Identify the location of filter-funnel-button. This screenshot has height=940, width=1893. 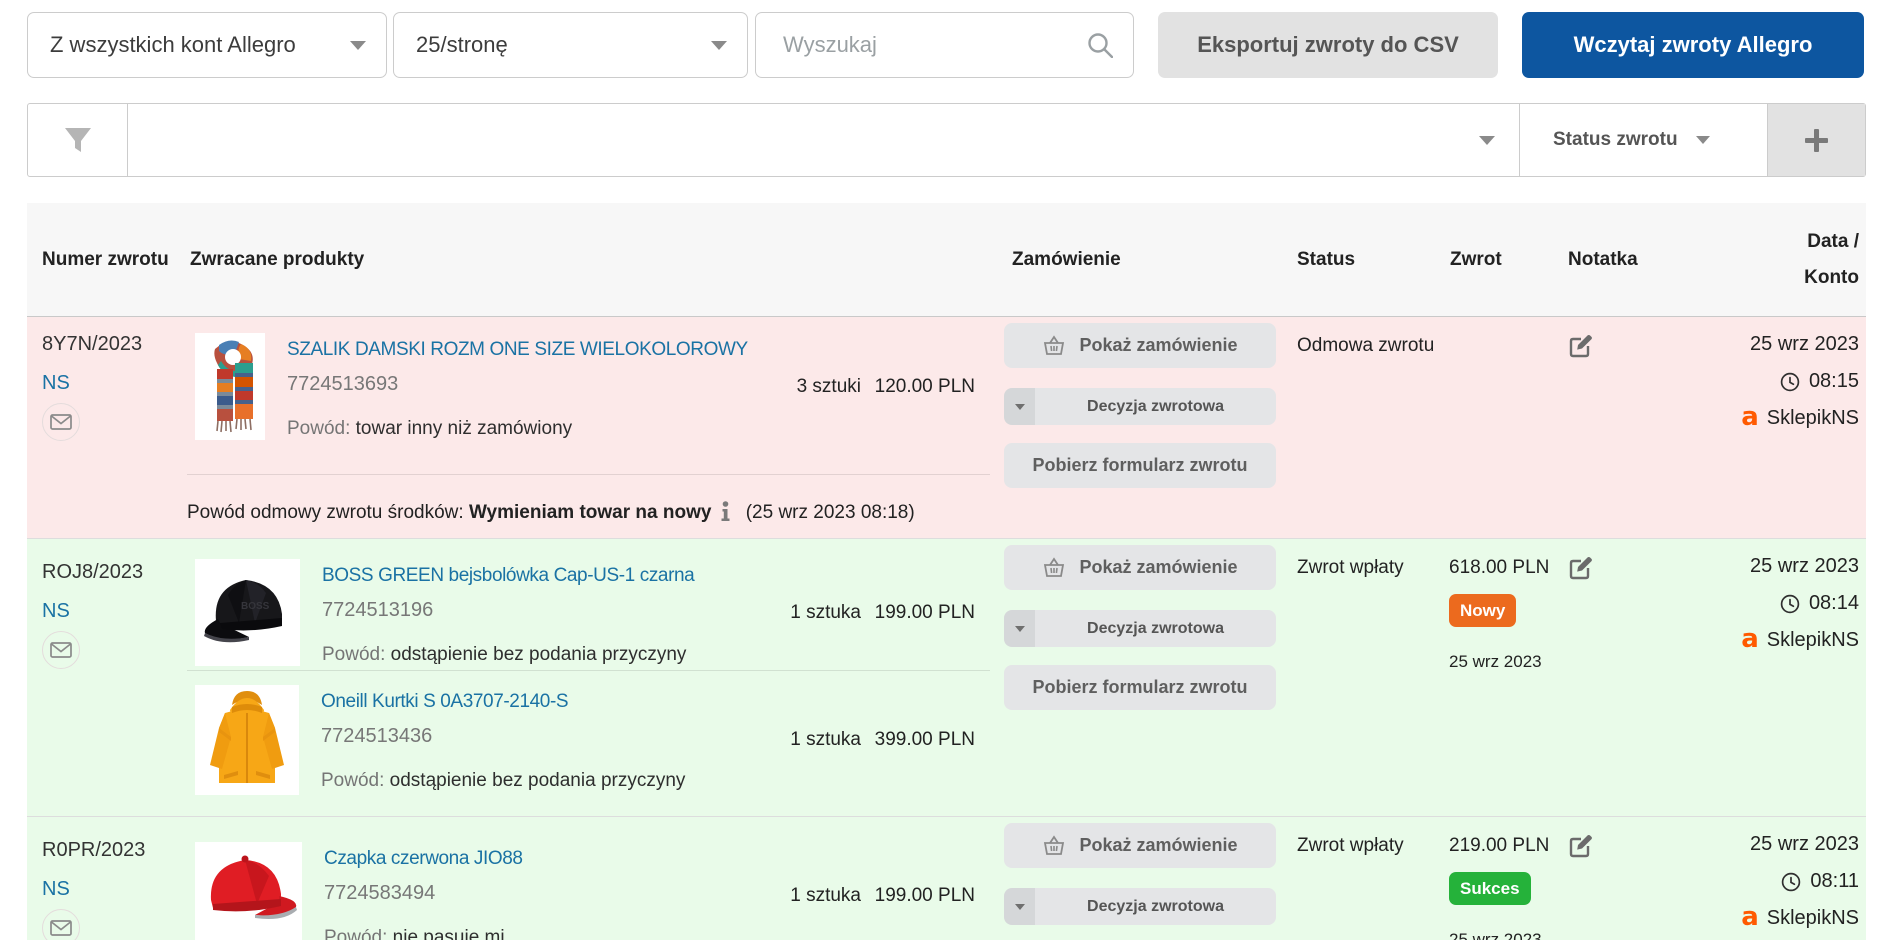
(78, 140).